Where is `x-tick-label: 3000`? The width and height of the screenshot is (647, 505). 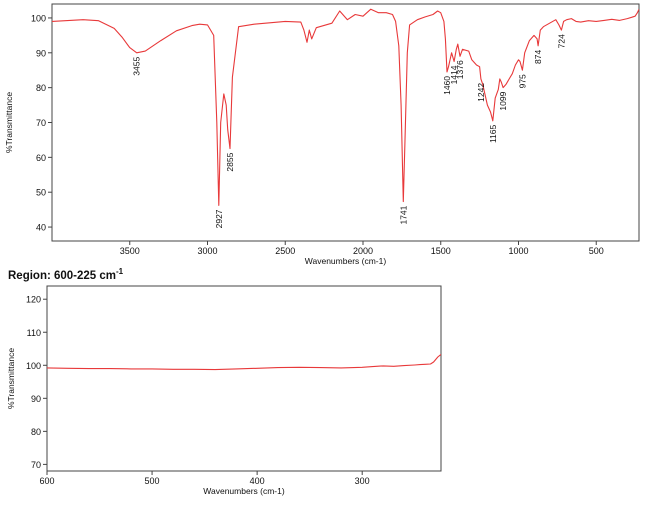
x-tick-label: 3000 is located at coordinates (207, 251).